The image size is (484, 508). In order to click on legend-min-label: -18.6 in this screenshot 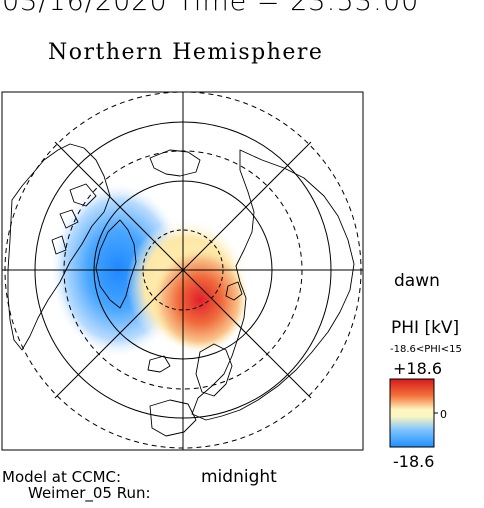, I will do `click(414, 461)`.